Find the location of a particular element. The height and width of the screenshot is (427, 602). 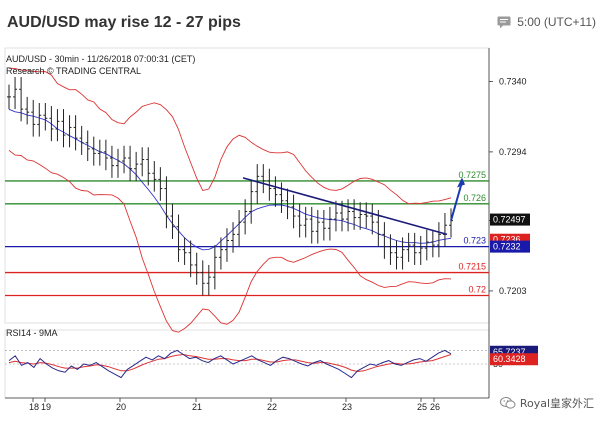

rsi-ma-value-label: 60.3428 is located at coordinates (509, 359).